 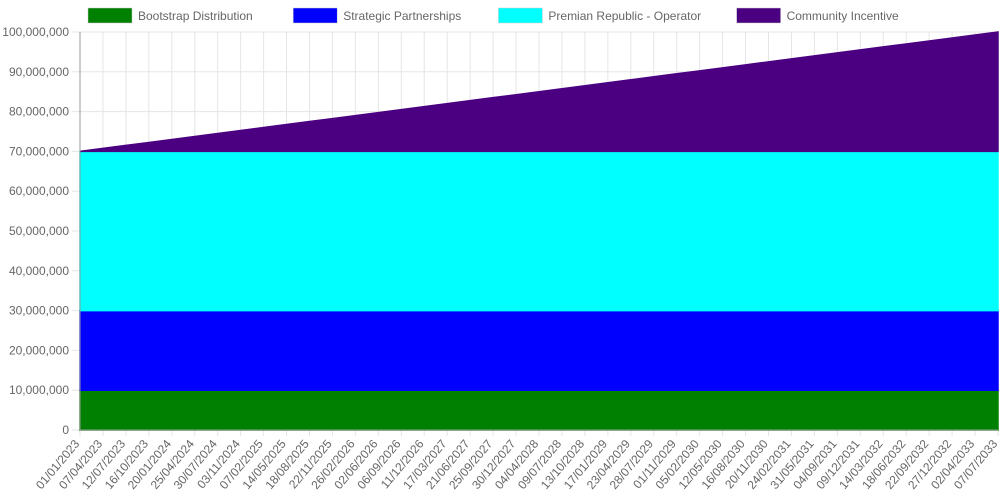 What do you see at coordinates (315, 15) in the screenshot?
I see `legend-swatch-strategic-partnerships` at bounding box center [315, 15].